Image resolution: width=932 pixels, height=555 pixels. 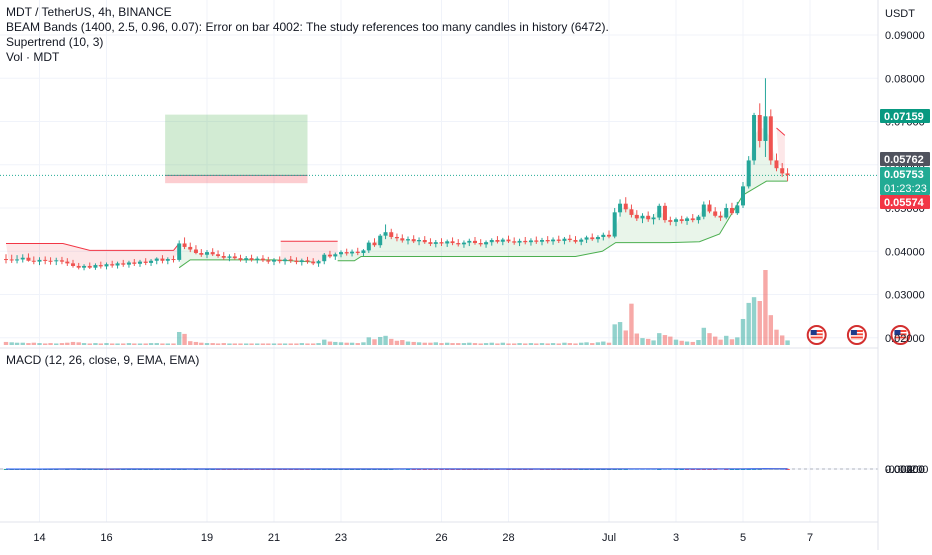 What do you see at coordinates (904, 160) in the screenshot?
I see `price-label-text: 0.05762` at bounding box center [904, 160].